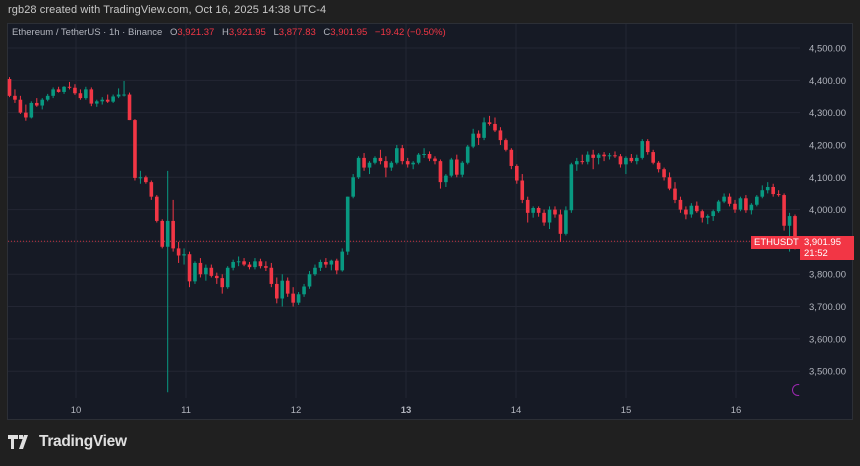 The image size is (860, 466). Describe the element at coordinates (827, 372) in the screenshot. I see `y-tick-label: 3,500.00` at that location.